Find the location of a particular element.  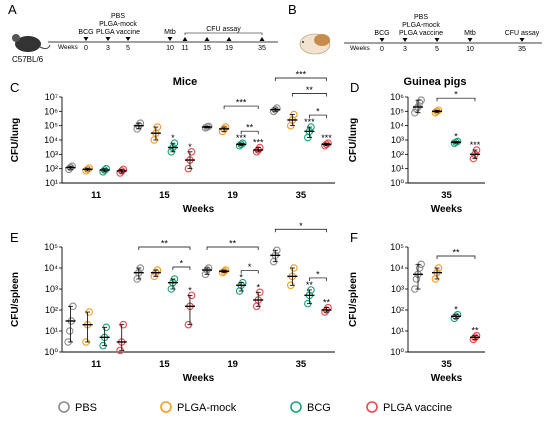

legend-label: PLGA-mock is located at coordinates (207, 408).